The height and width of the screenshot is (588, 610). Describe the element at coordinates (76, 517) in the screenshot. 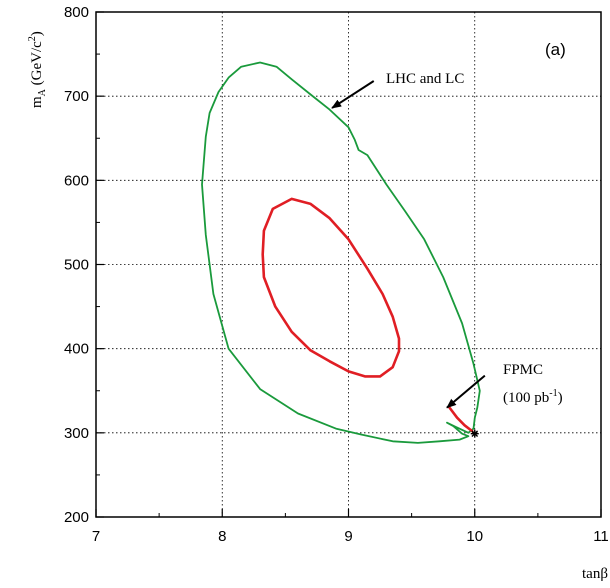

I see `y-tick-label: 200` at that location.